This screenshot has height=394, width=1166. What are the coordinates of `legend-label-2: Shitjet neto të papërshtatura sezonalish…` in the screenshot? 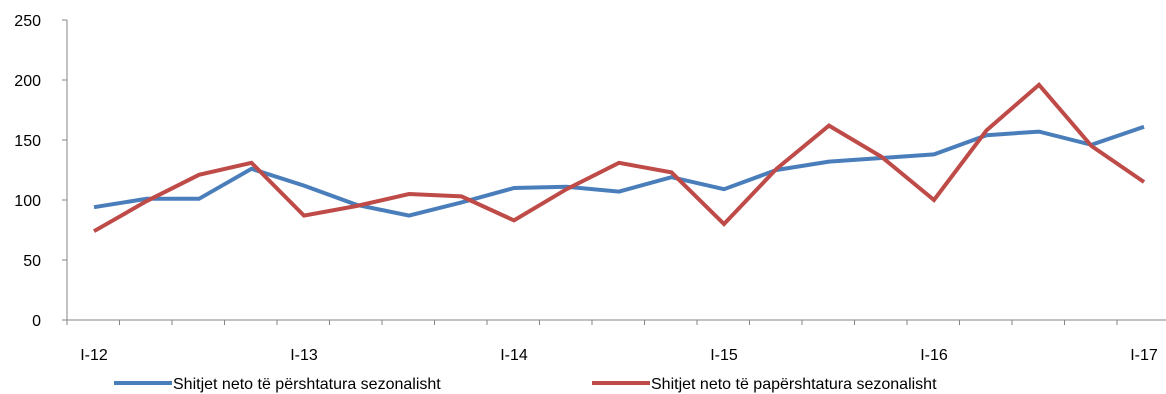 It's located at (794, 384).